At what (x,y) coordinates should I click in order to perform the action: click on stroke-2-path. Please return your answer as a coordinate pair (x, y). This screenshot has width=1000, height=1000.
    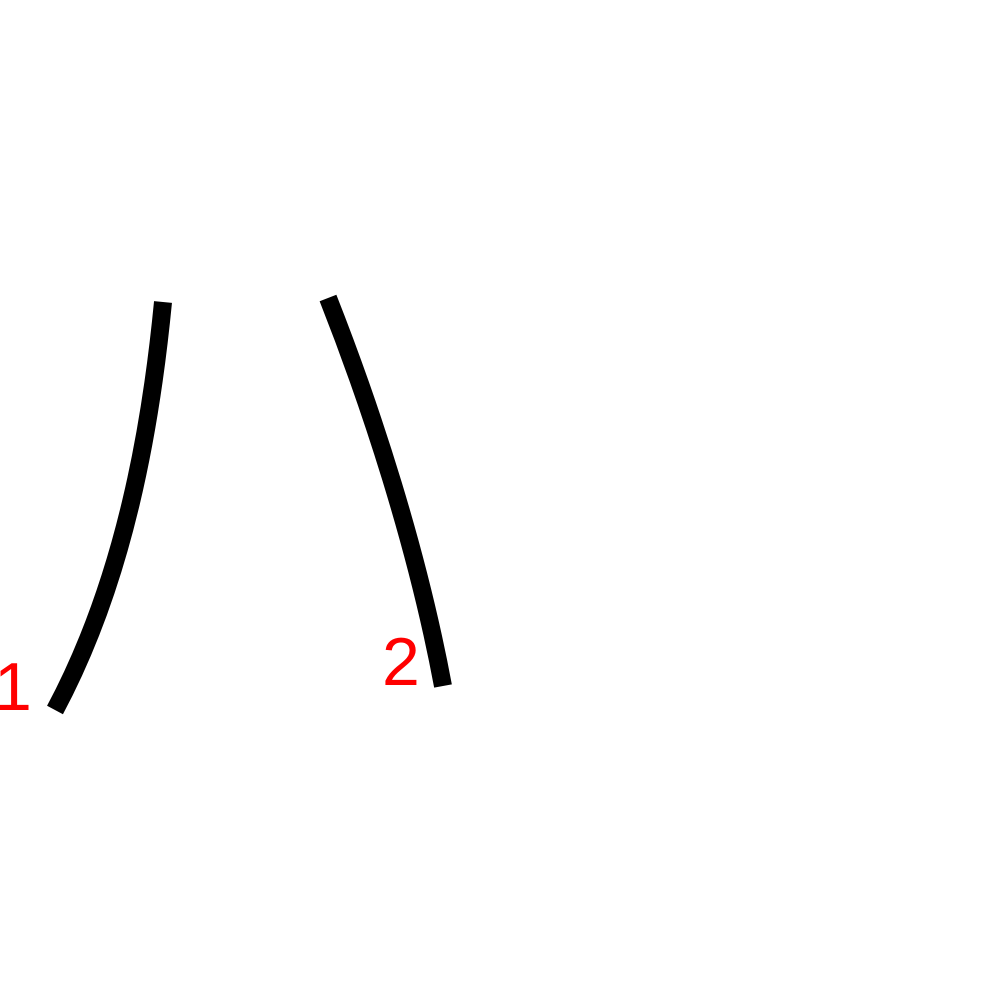
    Looking at the image, I should click on (385, 491).